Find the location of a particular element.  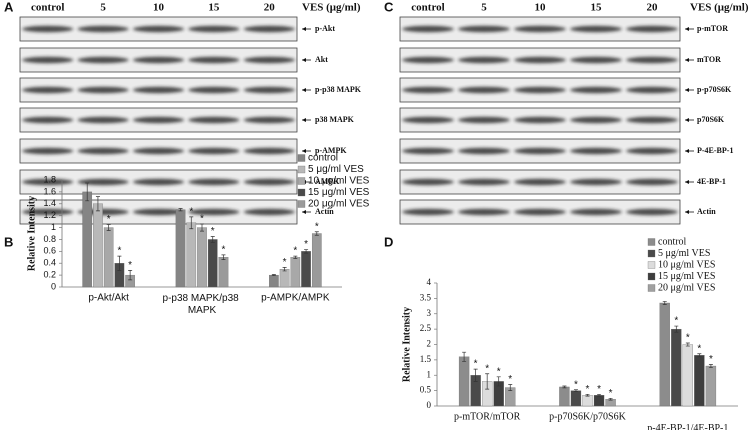

legend-label: control is located at coordinates (672, 241).